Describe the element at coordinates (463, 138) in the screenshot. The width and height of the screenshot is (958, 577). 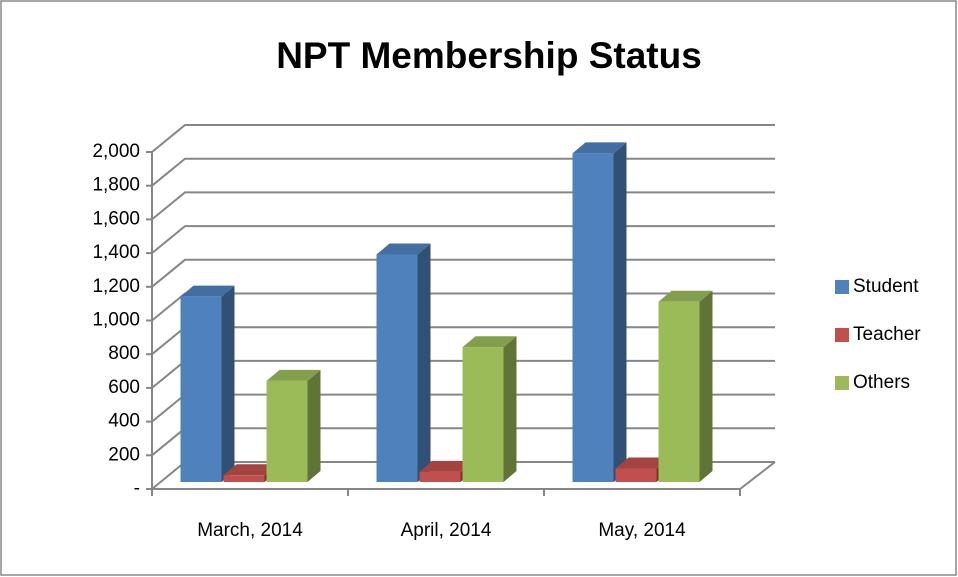
I see `grid-line` at that location.